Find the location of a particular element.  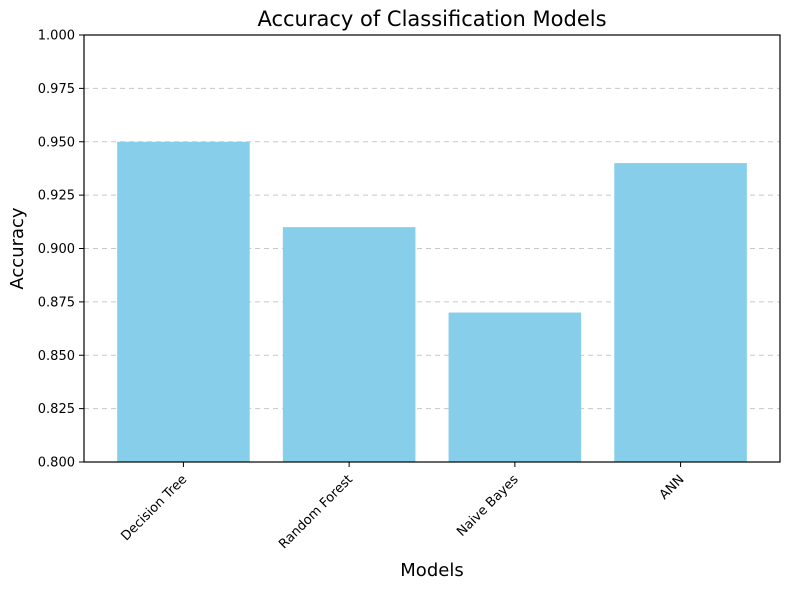

y-tick-label: 0.875 is located at coordinates (56, 302).